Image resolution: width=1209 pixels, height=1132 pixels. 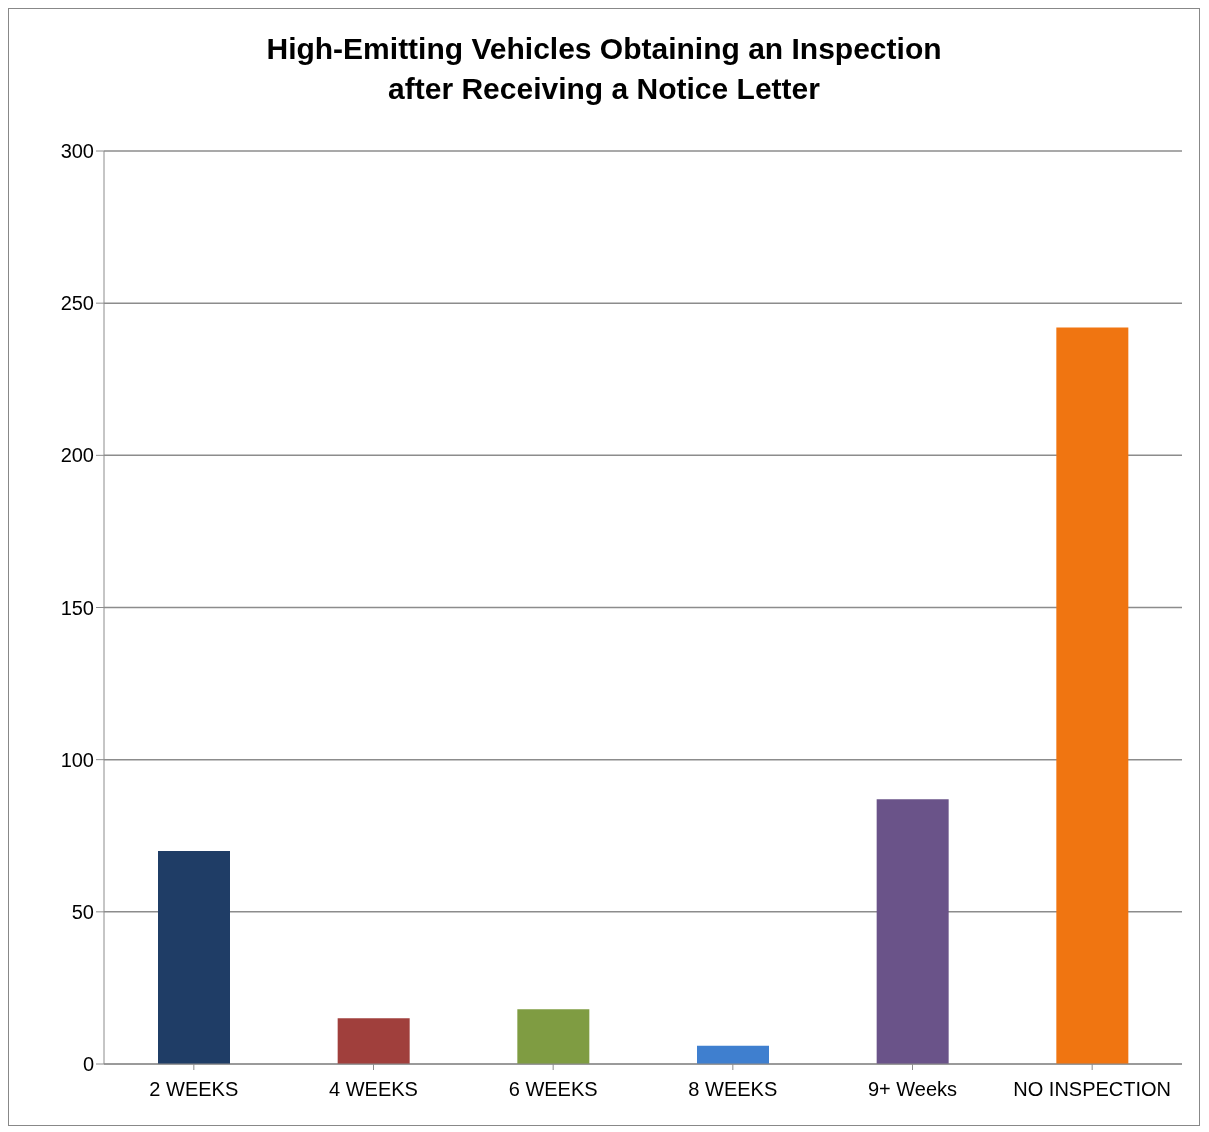 I want to click on x-tick-label: 6 WEEKS, so click(x=553, y=1089).